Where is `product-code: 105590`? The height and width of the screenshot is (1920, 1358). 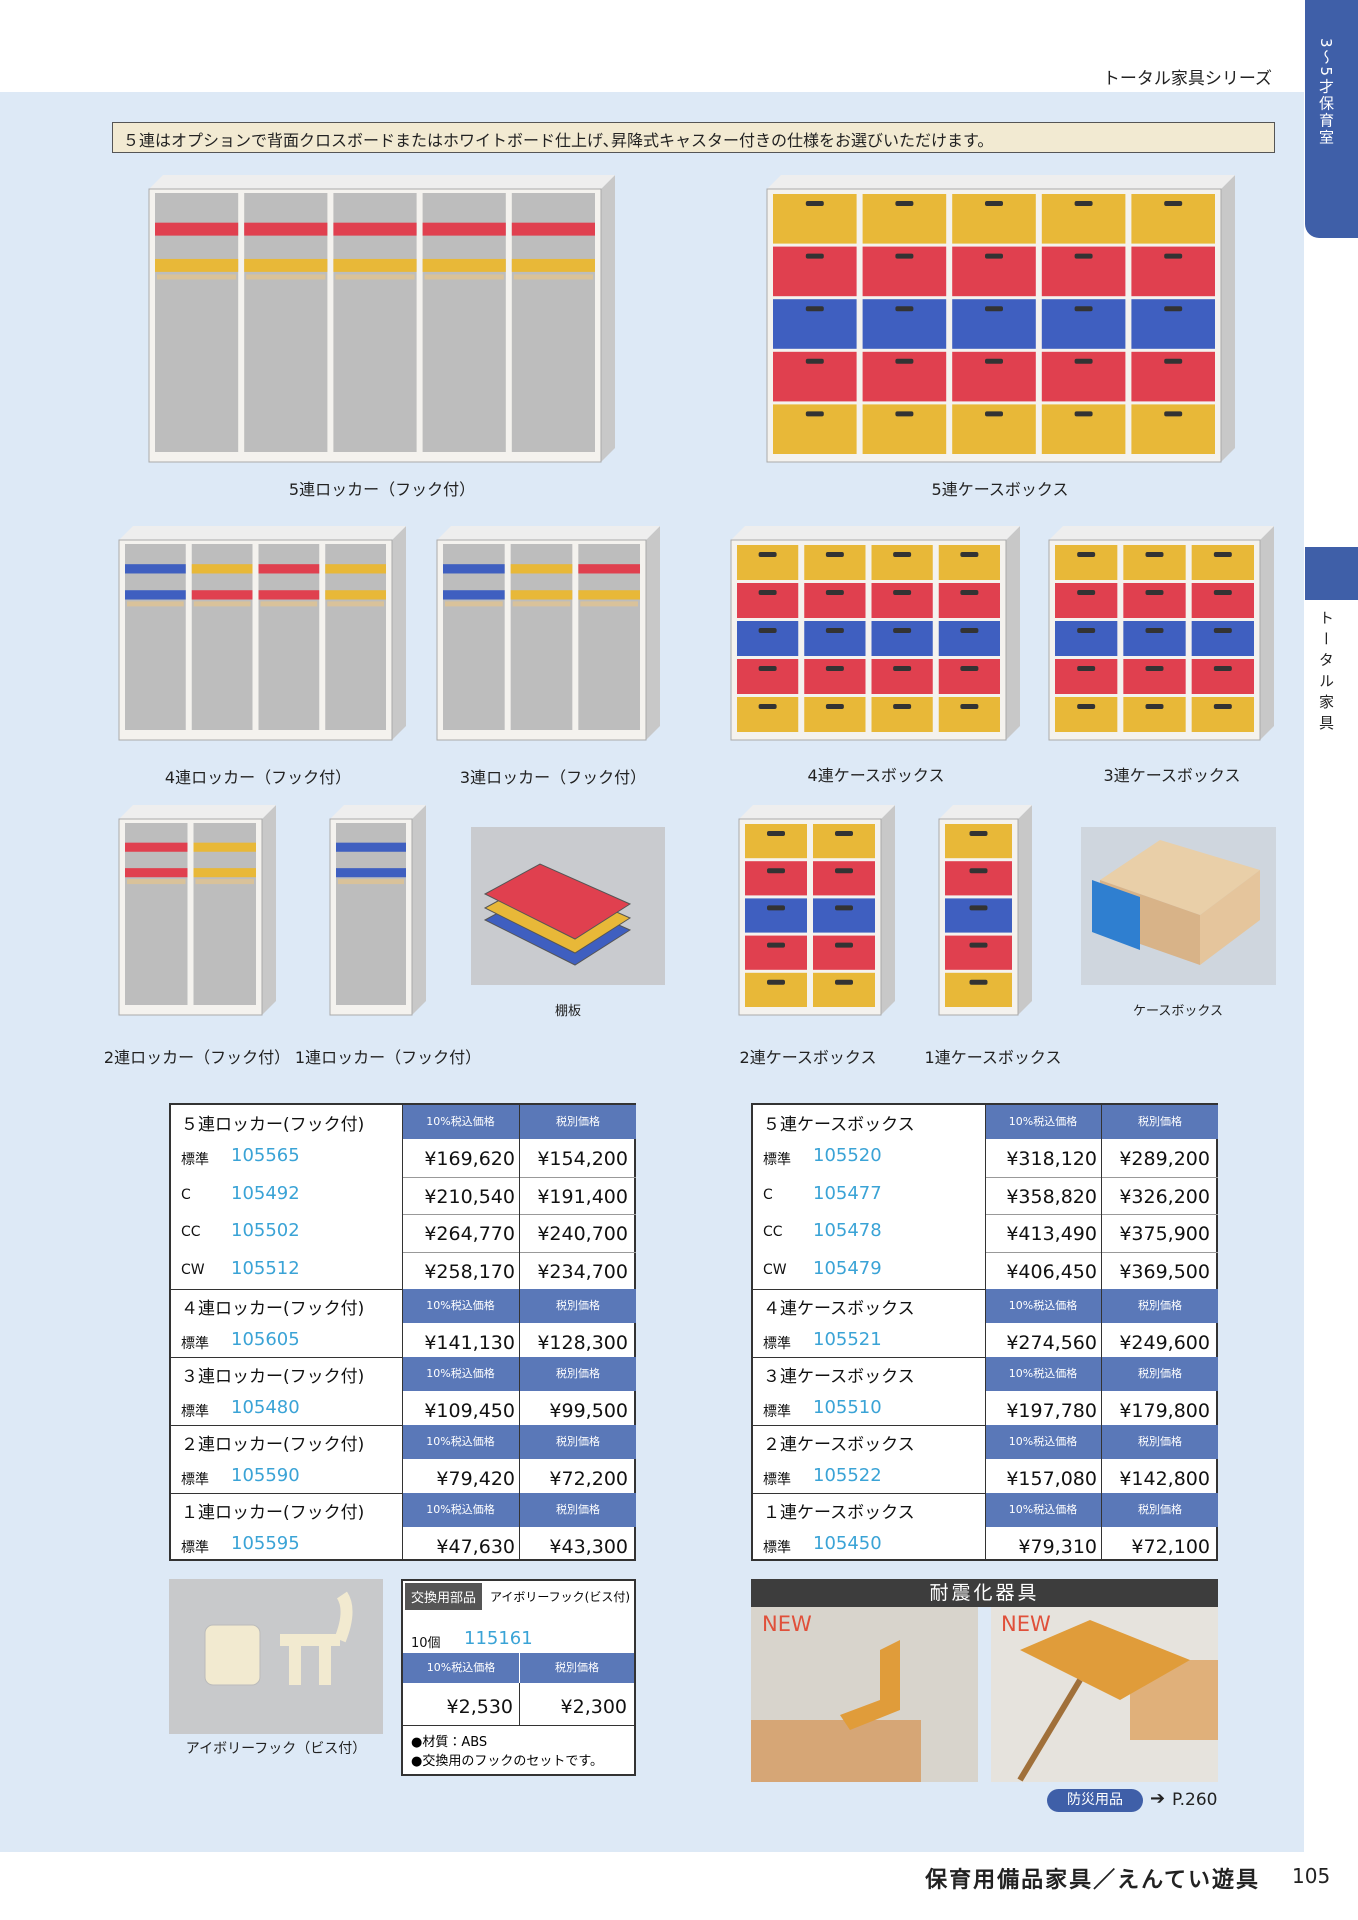
product-code: 105590 is located at coordinates (265, 1475).